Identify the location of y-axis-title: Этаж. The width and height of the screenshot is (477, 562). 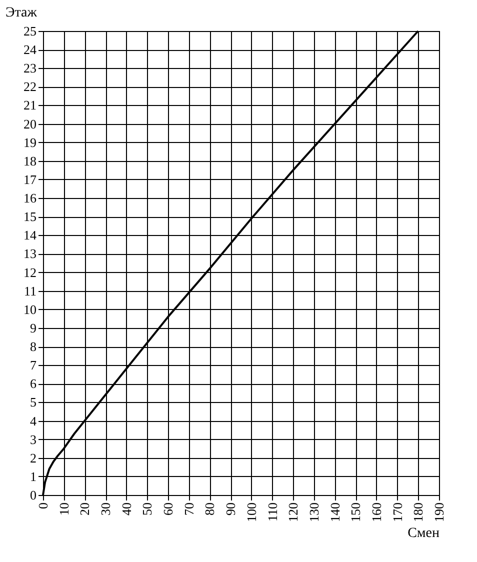
(22, 13).